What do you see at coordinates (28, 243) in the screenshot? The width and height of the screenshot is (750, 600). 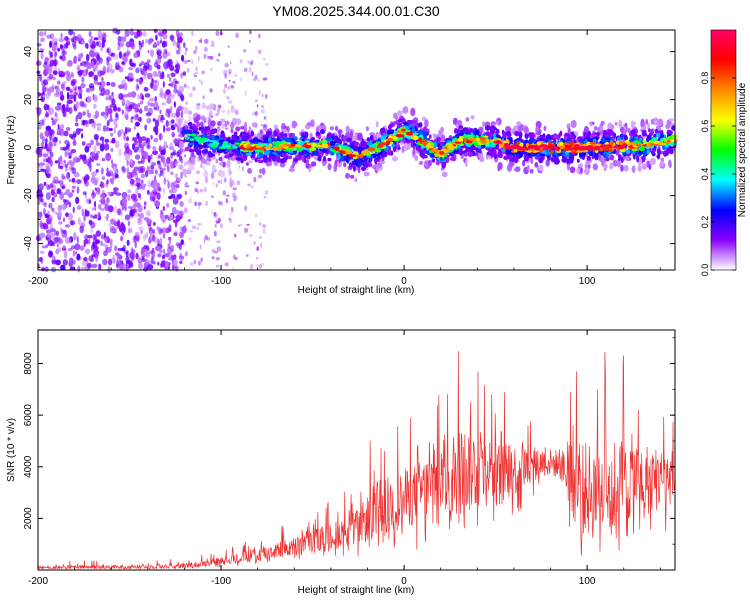 I see `y-tick-label: -40` at bounding box center [28, 243].